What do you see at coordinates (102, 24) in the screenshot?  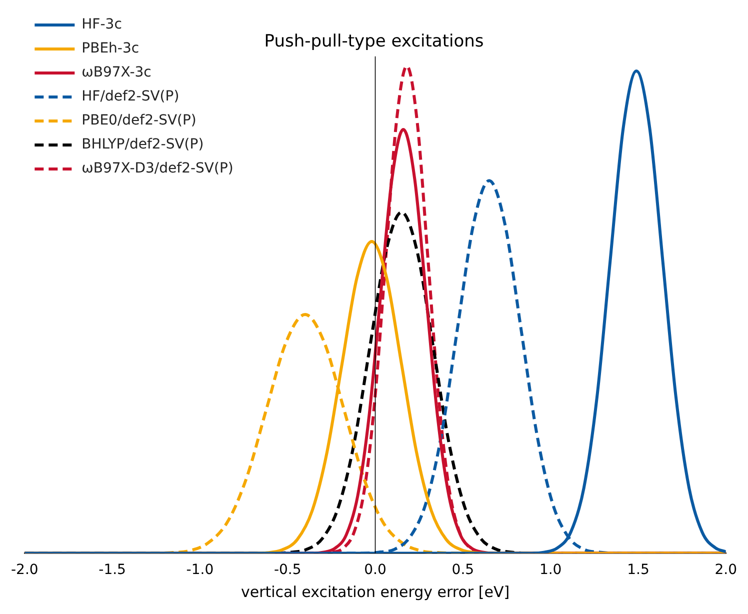 I see `legend-label: HF-3c` at bounding box center [102, 24].